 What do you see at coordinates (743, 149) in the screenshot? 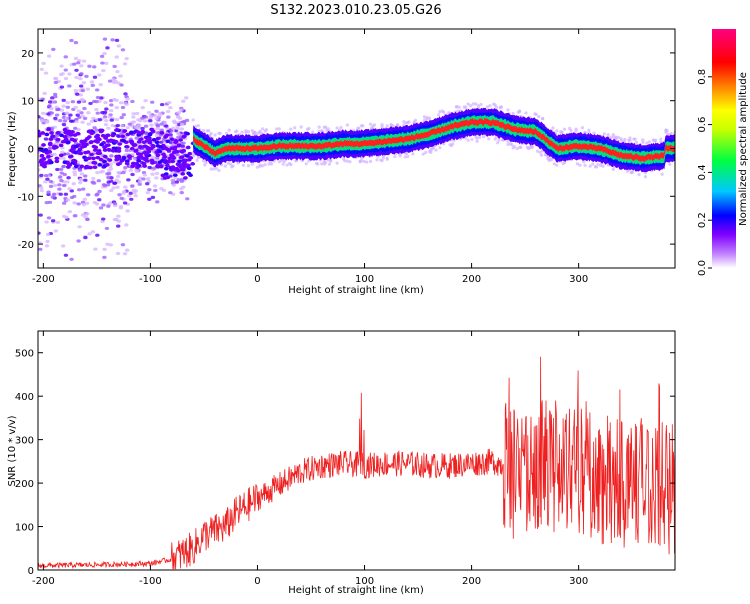
I see `colorbar-label: Normalized spectral amplitude` at bounding box center [743, 149].